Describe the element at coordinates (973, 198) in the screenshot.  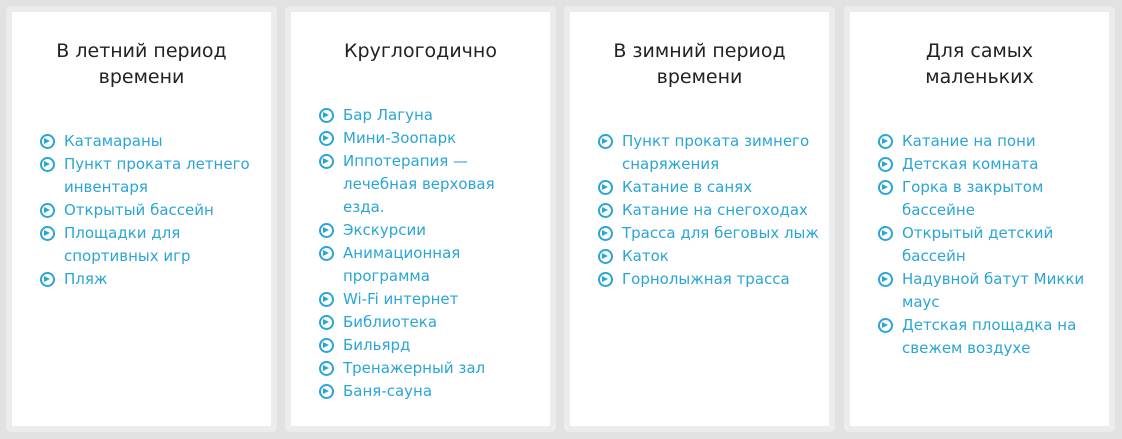
I see `service-link-label: Горка в закрытом бассейне` at that location.